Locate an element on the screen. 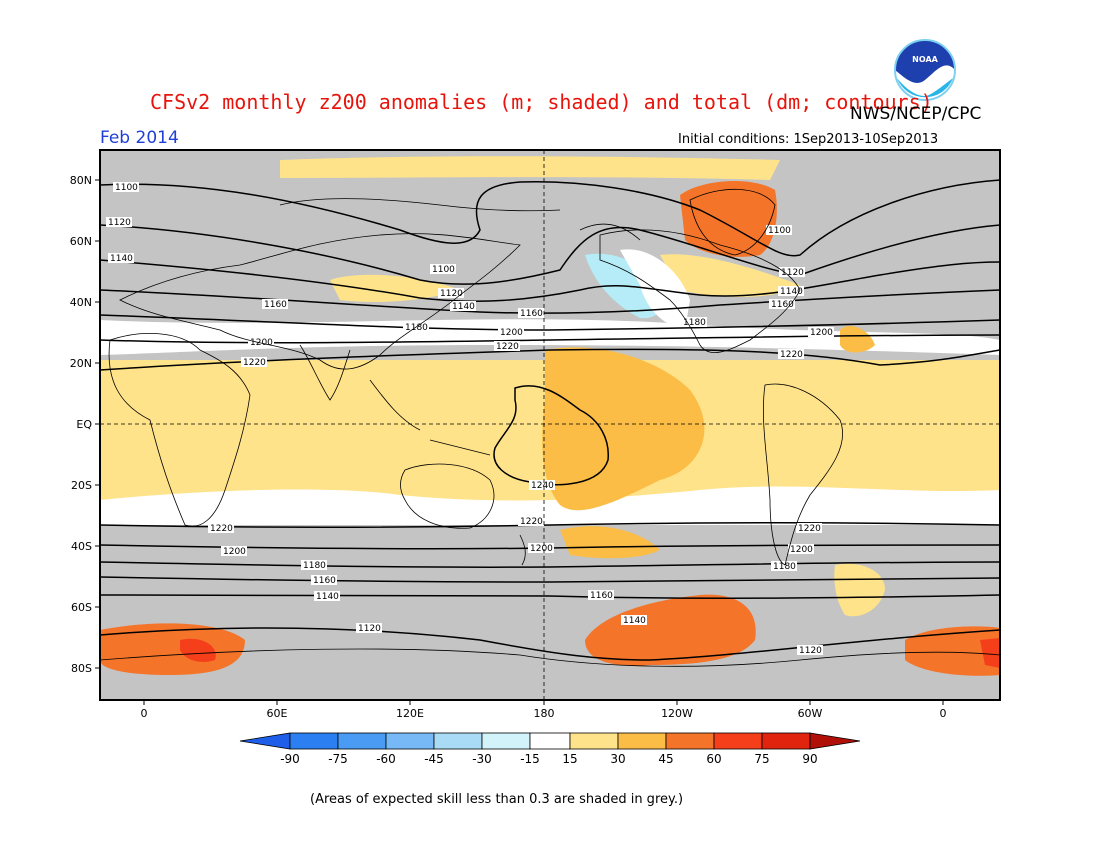 The width and height of the screenshot is (1100, 850). lat-label: 20N is located at coordinates (81, 363).